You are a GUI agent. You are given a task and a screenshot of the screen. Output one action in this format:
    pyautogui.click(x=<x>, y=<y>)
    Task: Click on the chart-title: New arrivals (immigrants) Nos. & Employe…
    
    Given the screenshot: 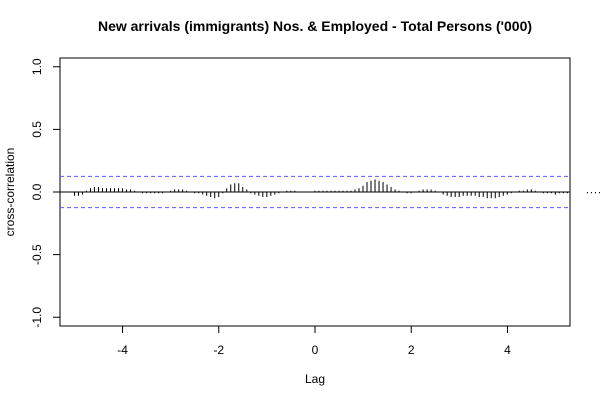 What is the action you would take?
    pyautogui.click(x=315, y=26)
    